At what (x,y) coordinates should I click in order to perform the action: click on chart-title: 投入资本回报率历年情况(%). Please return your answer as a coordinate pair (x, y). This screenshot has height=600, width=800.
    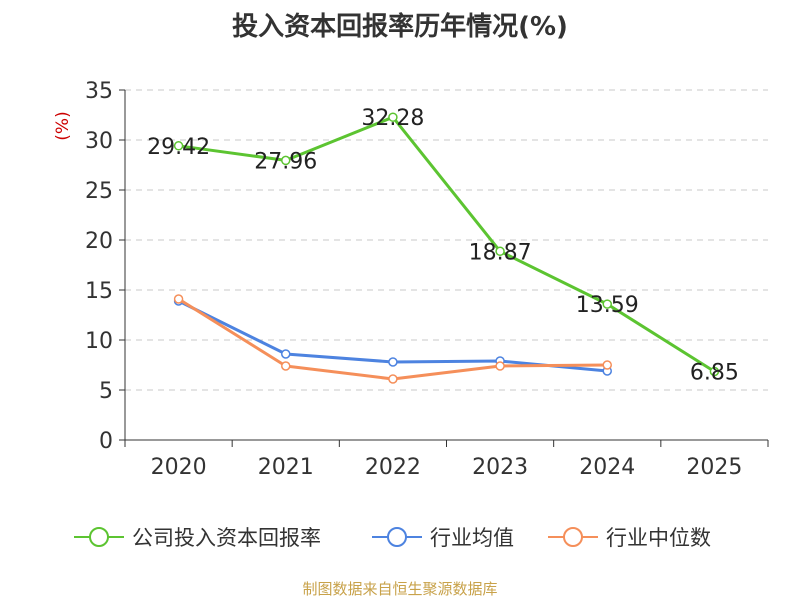
    Looking at the image, I should click on (400, 27).